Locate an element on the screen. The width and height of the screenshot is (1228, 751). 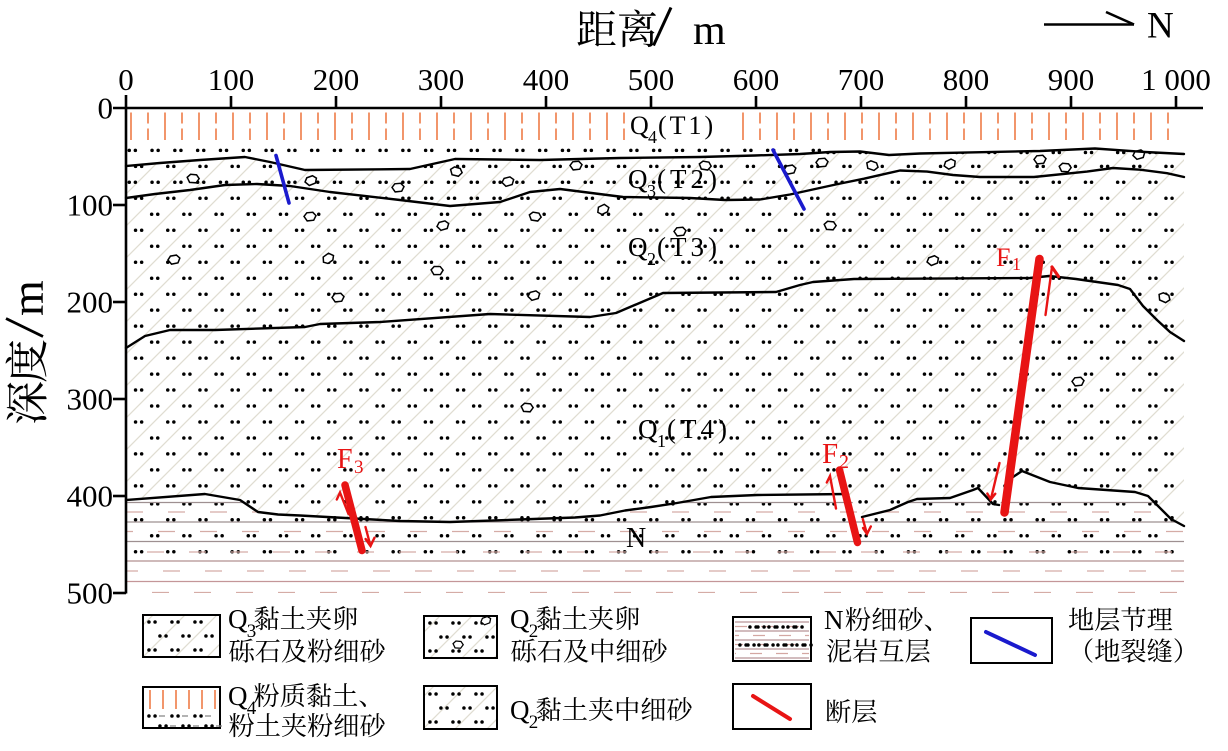
svg-text: 900 is located at coordinates (1071, 79).